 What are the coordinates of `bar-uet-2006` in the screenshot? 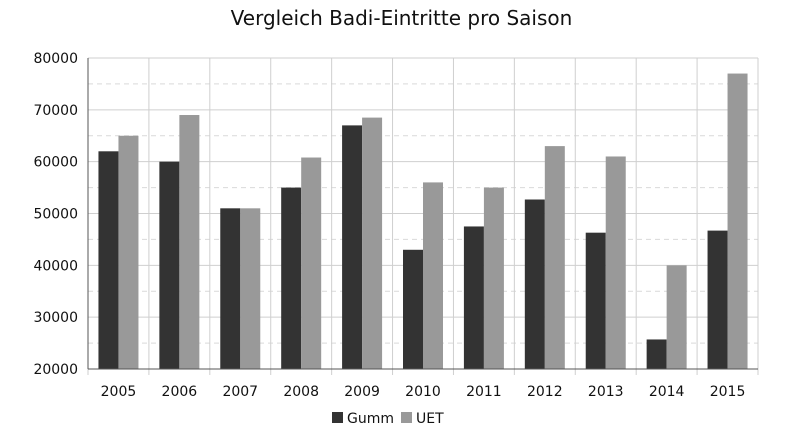 It's located at (189, 242).